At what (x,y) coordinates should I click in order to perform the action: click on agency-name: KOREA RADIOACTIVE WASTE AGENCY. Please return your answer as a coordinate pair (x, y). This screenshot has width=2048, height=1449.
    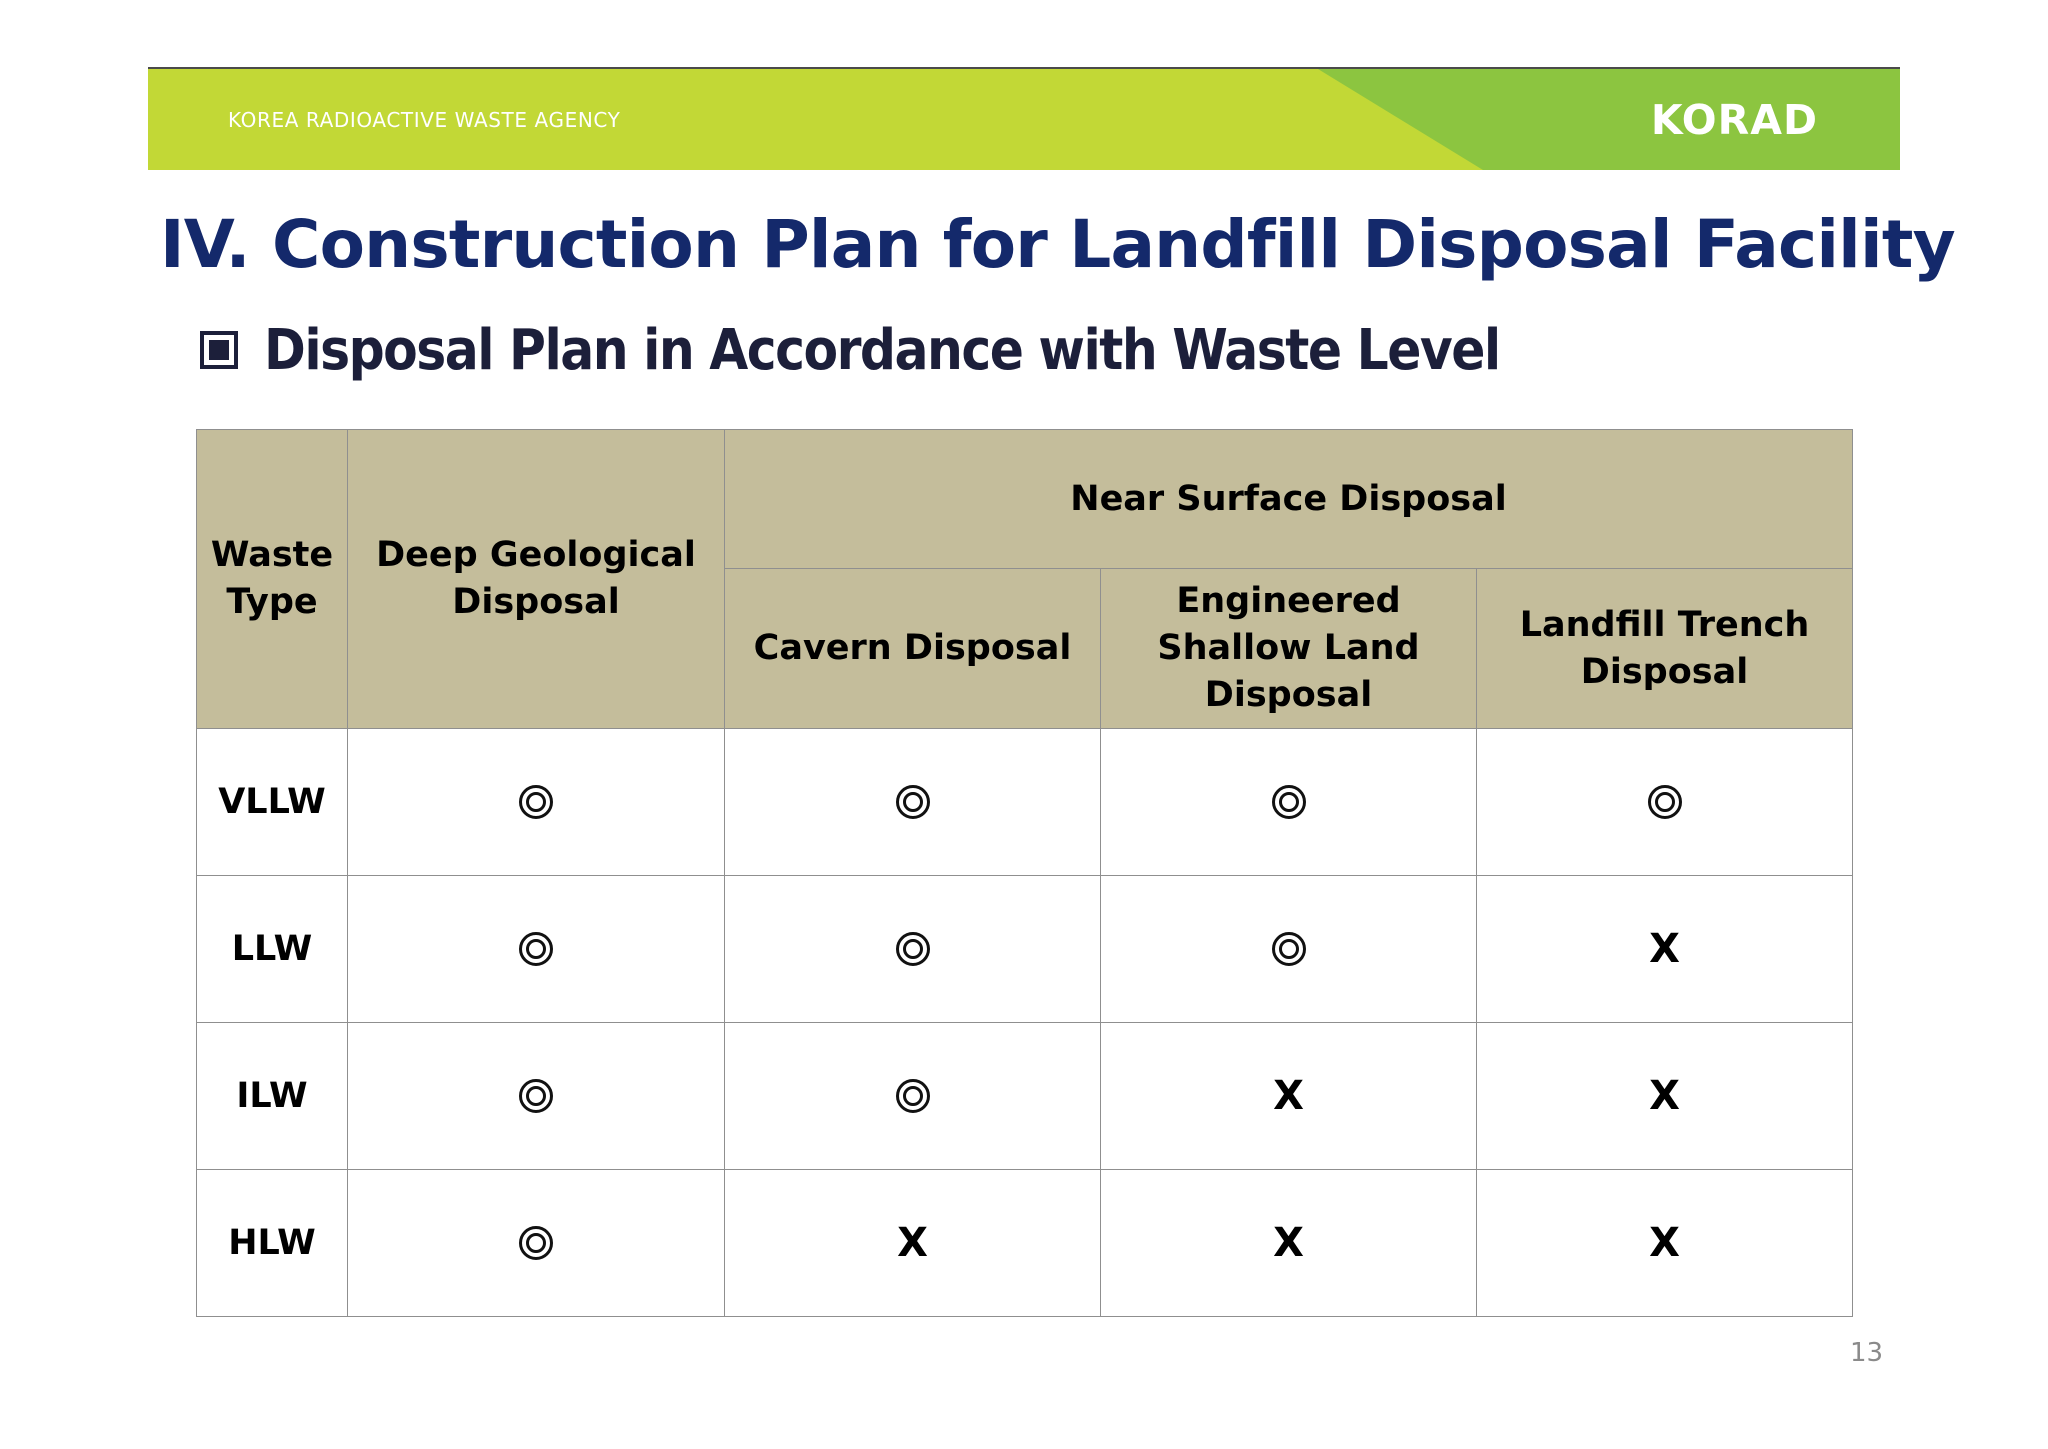
    Looking at the image, I should click on (424, 119).